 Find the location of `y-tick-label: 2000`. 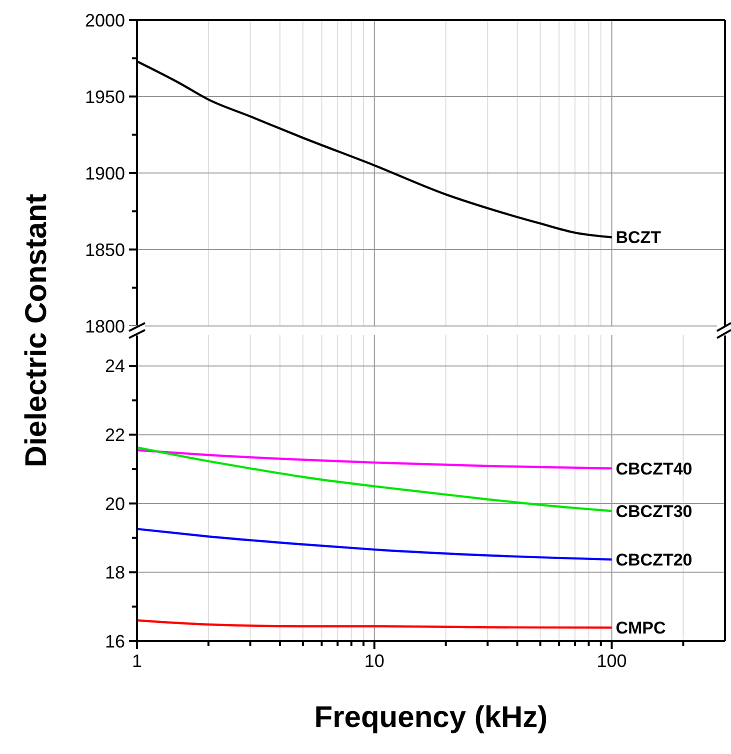

y-tick-label: 2000 is located at coordinates (104, 20).